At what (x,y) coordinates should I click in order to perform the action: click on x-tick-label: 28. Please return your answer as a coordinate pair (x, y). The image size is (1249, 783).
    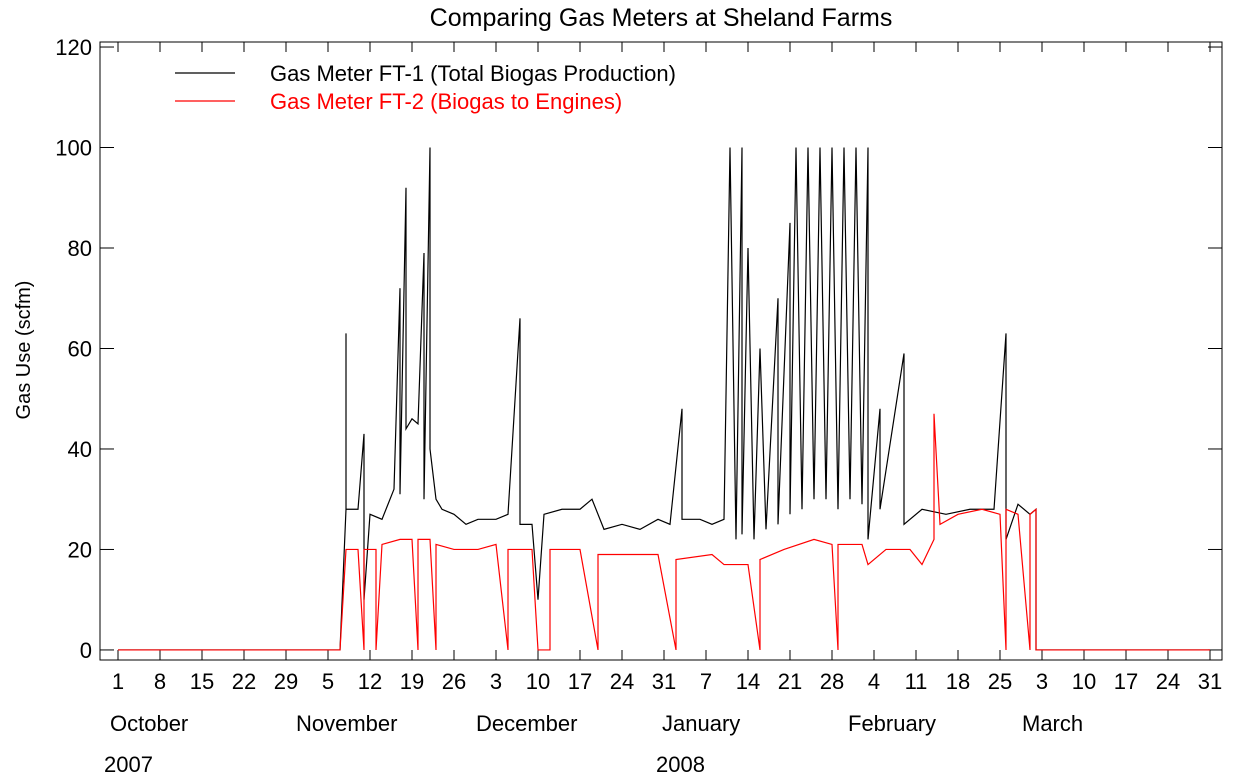
    Looking at the image, I should click on (832, 681).